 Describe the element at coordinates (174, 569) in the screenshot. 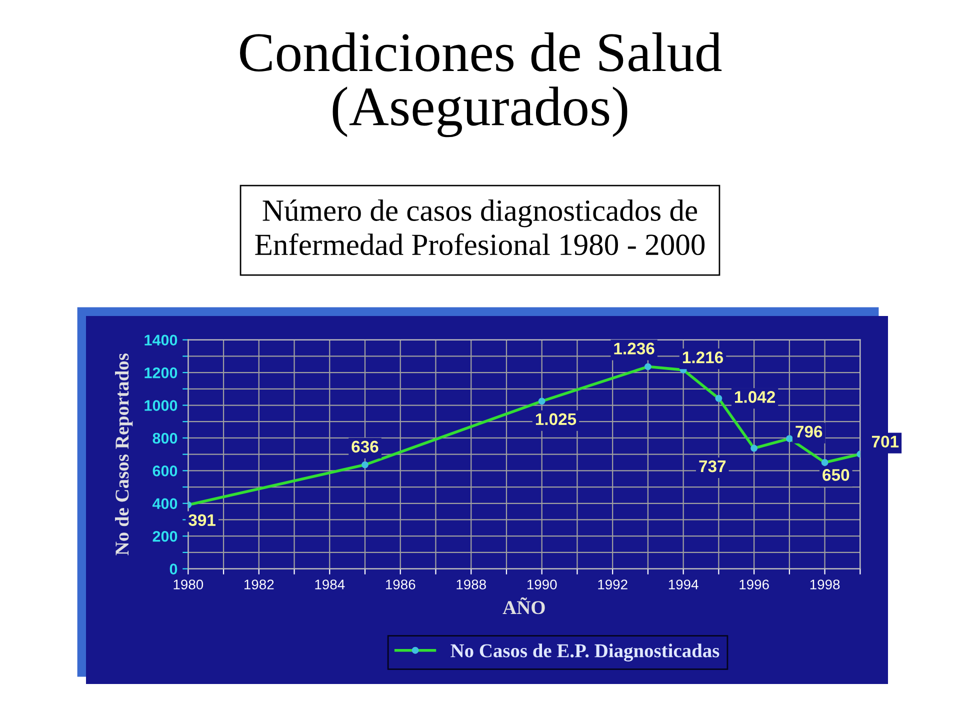

I see `y-tick-label: 0` at that location.